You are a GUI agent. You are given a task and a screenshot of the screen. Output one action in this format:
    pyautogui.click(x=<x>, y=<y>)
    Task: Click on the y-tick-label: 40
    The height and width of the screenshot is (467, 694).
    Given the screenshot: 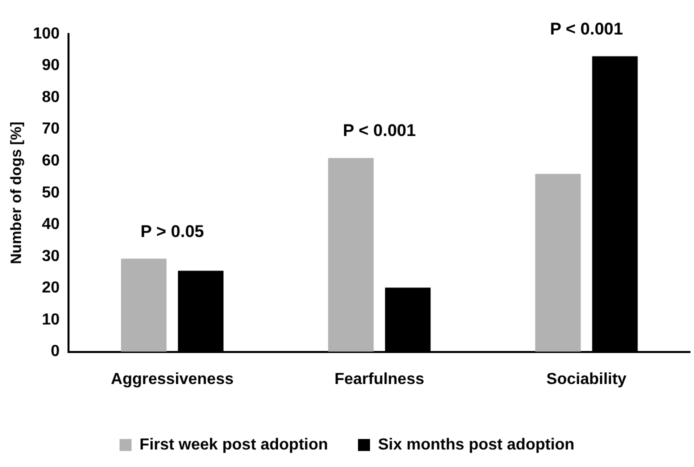 What is the action you would take?
    pyautogui.click(x=51, y=225)
    